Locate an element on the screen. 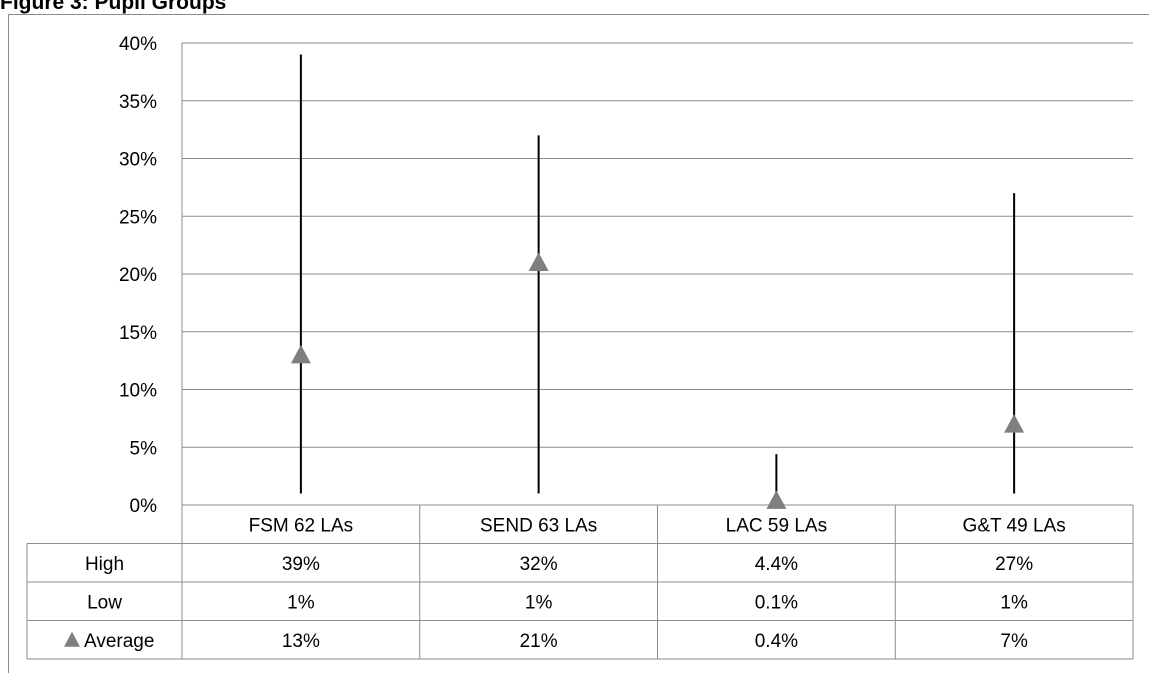 The height and width of the screenshot is (673, 1149). y-tick-label: 15% is located at coordinates (138, 333).